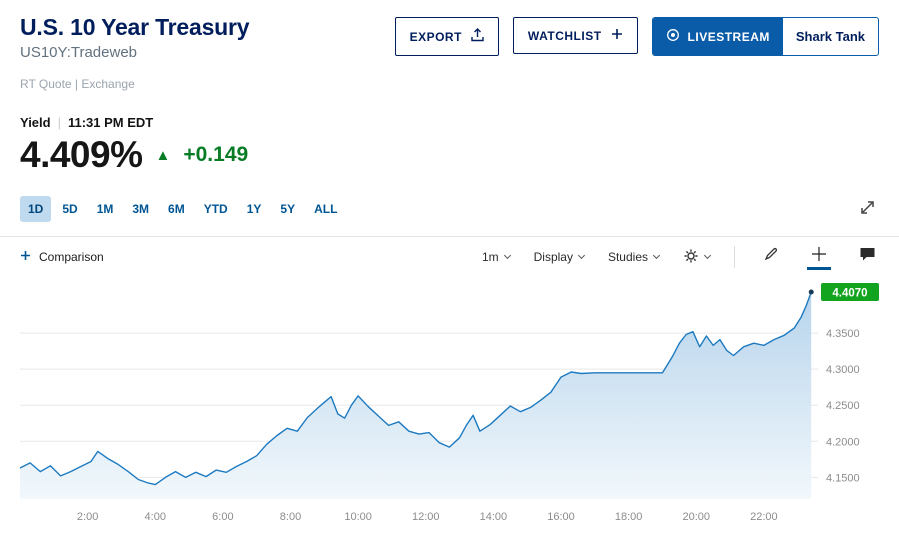 The width and height of the screenshot is (899, 550). What do you see at coordinates (843, 334) in the screenshot?
I see `y-tick-label: 4.3500` at bounding box center [843, 334].